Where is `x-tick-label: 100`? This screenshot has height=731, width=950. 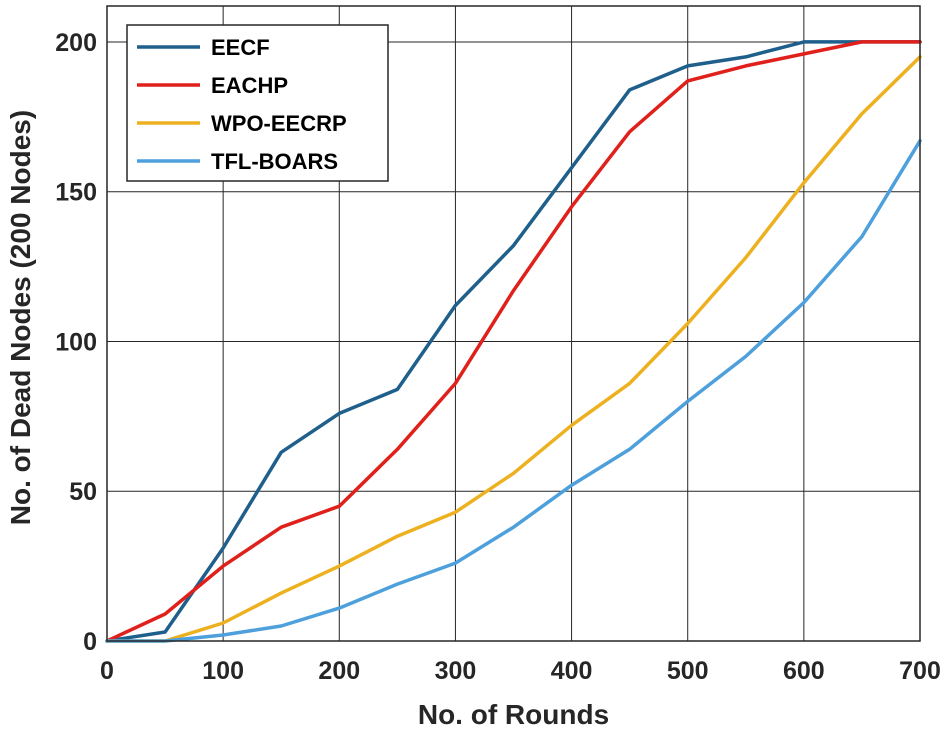
x-tick-label: 100 is located at coordinates (223, 671).